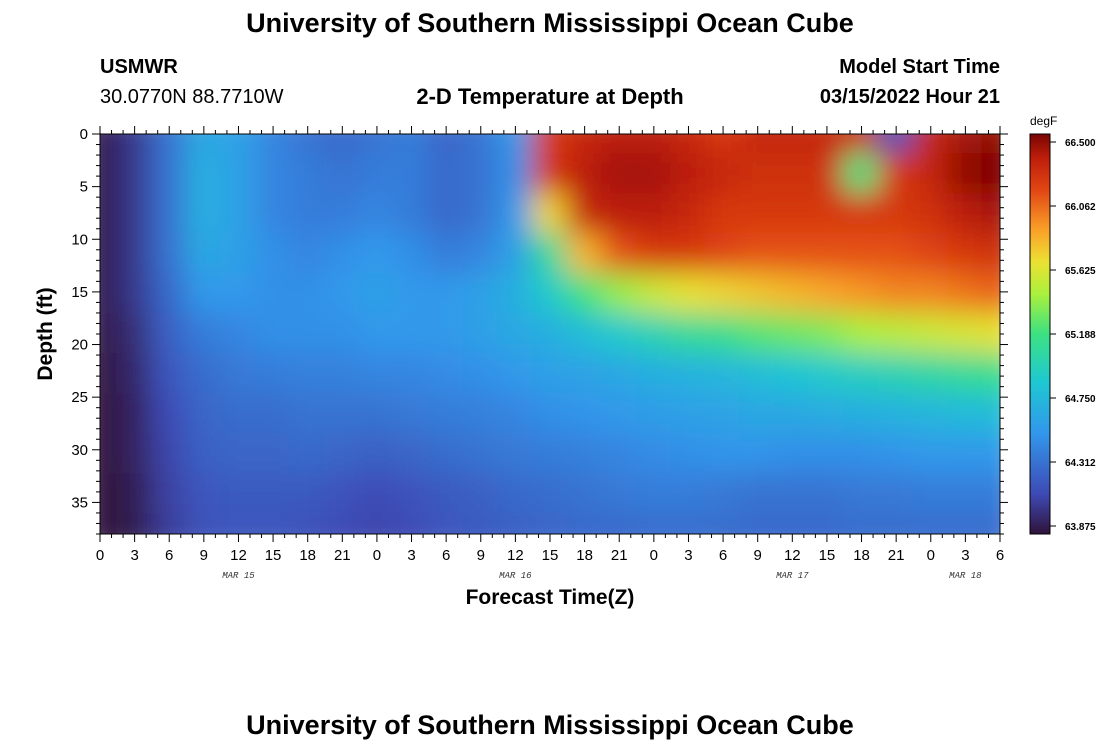 This screenshot has width=1100, height=750. Describe the element at coordinates (550, 555) in the screenshot. I see `x-tick-label: 15` at that location.